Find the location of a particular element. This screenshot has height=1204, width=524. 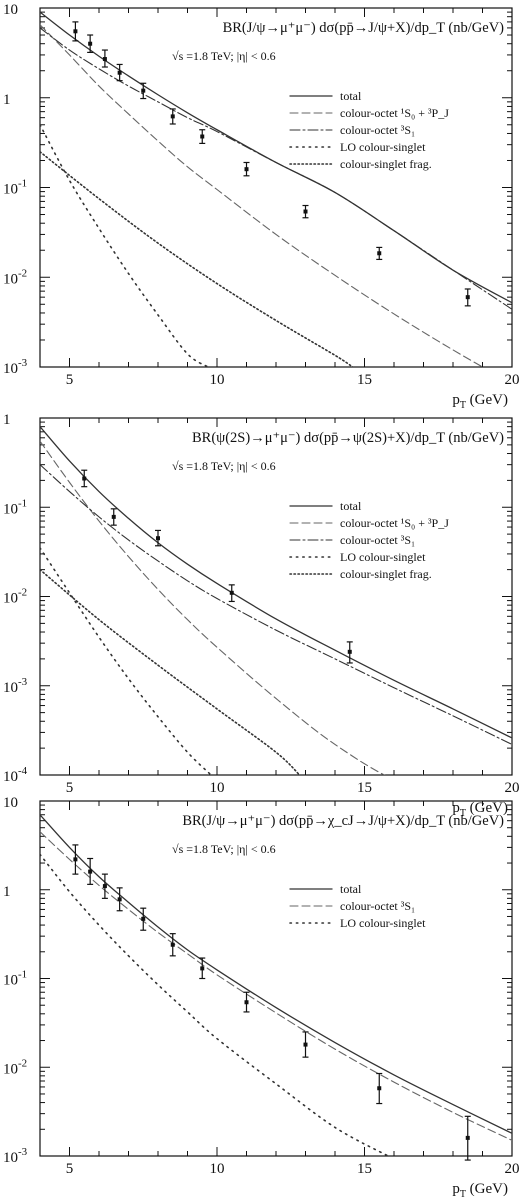

chart-title: BR(J/ψ→μ⁺μ⁻) dσ(pp̄→J/ψ+X)/dp_T (nb/GeV) is located at coordinates (364, 28).